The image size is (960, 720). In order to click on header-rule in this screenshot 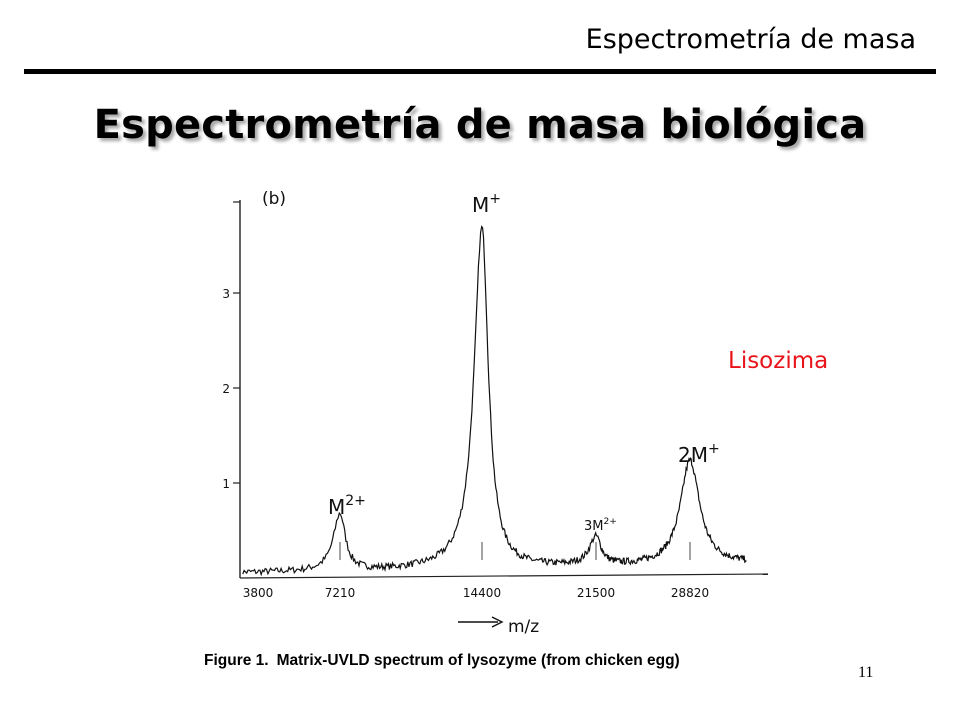, I will do `click(480, 71)`.